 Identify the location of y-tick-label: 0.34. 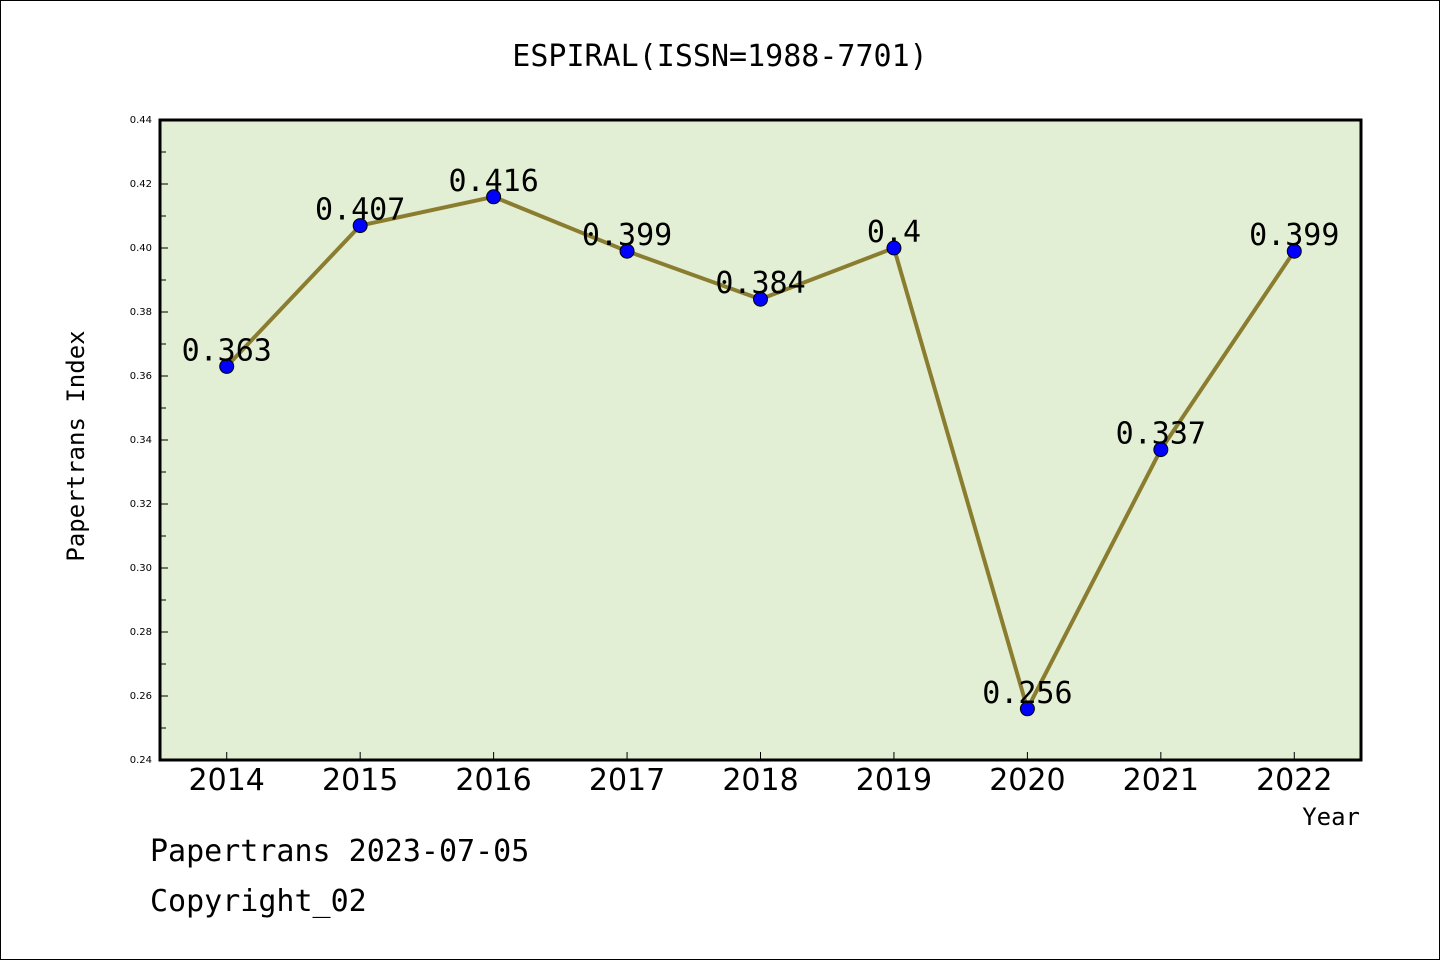
(141, 440).